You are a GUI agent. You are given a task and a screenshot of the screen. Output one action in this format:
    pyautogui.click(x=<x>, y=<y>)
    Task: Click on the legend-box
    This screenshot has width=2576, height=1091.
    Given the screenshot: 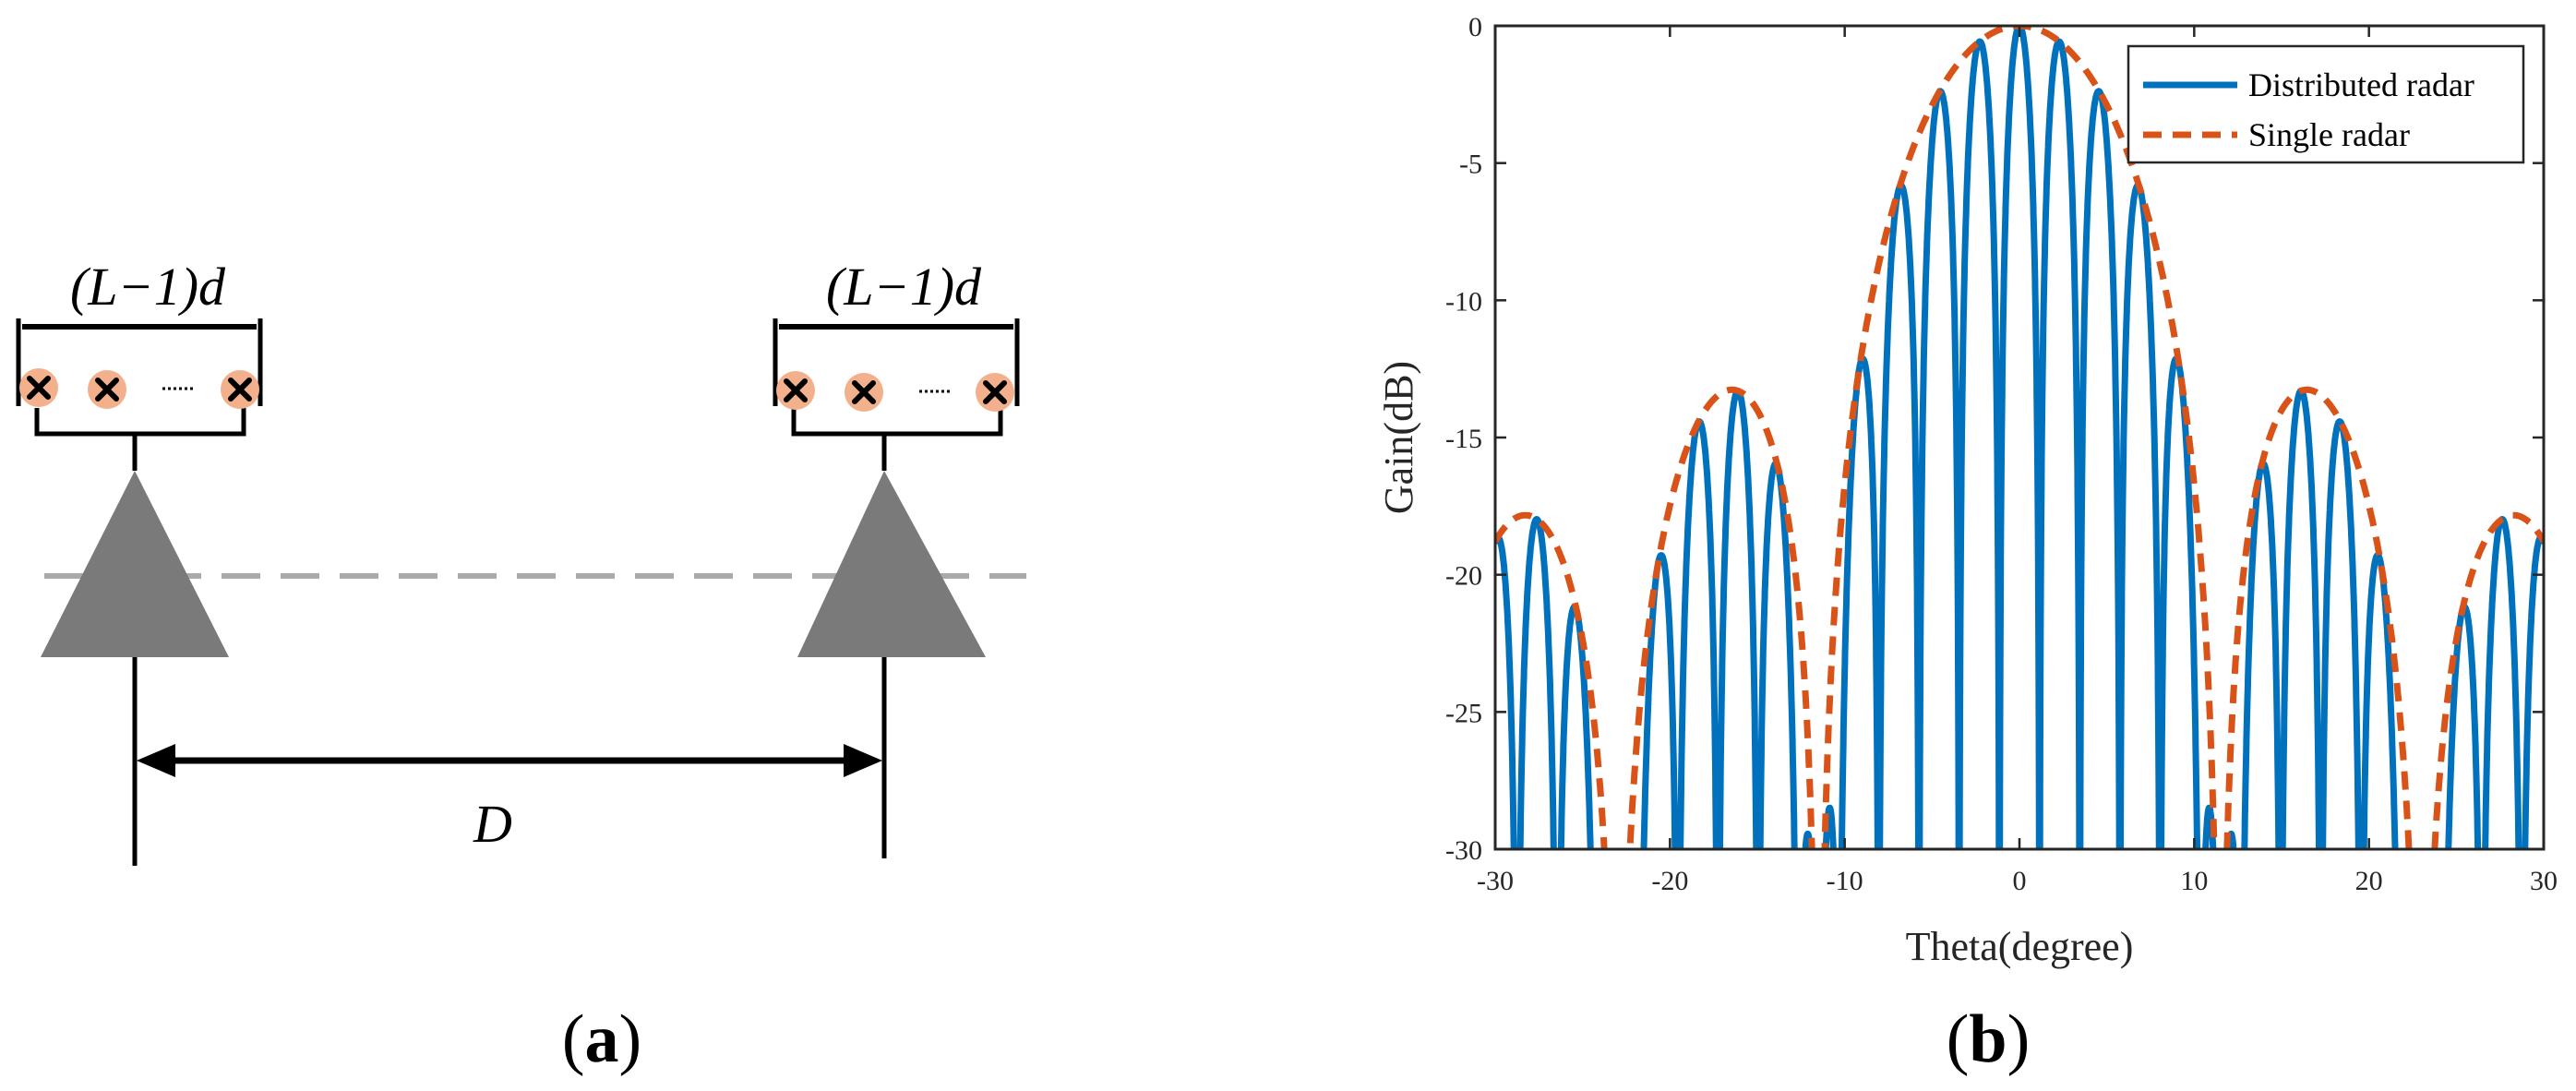 What is the action you would take?
    pyautogui.click(x=2326, y=104)
    